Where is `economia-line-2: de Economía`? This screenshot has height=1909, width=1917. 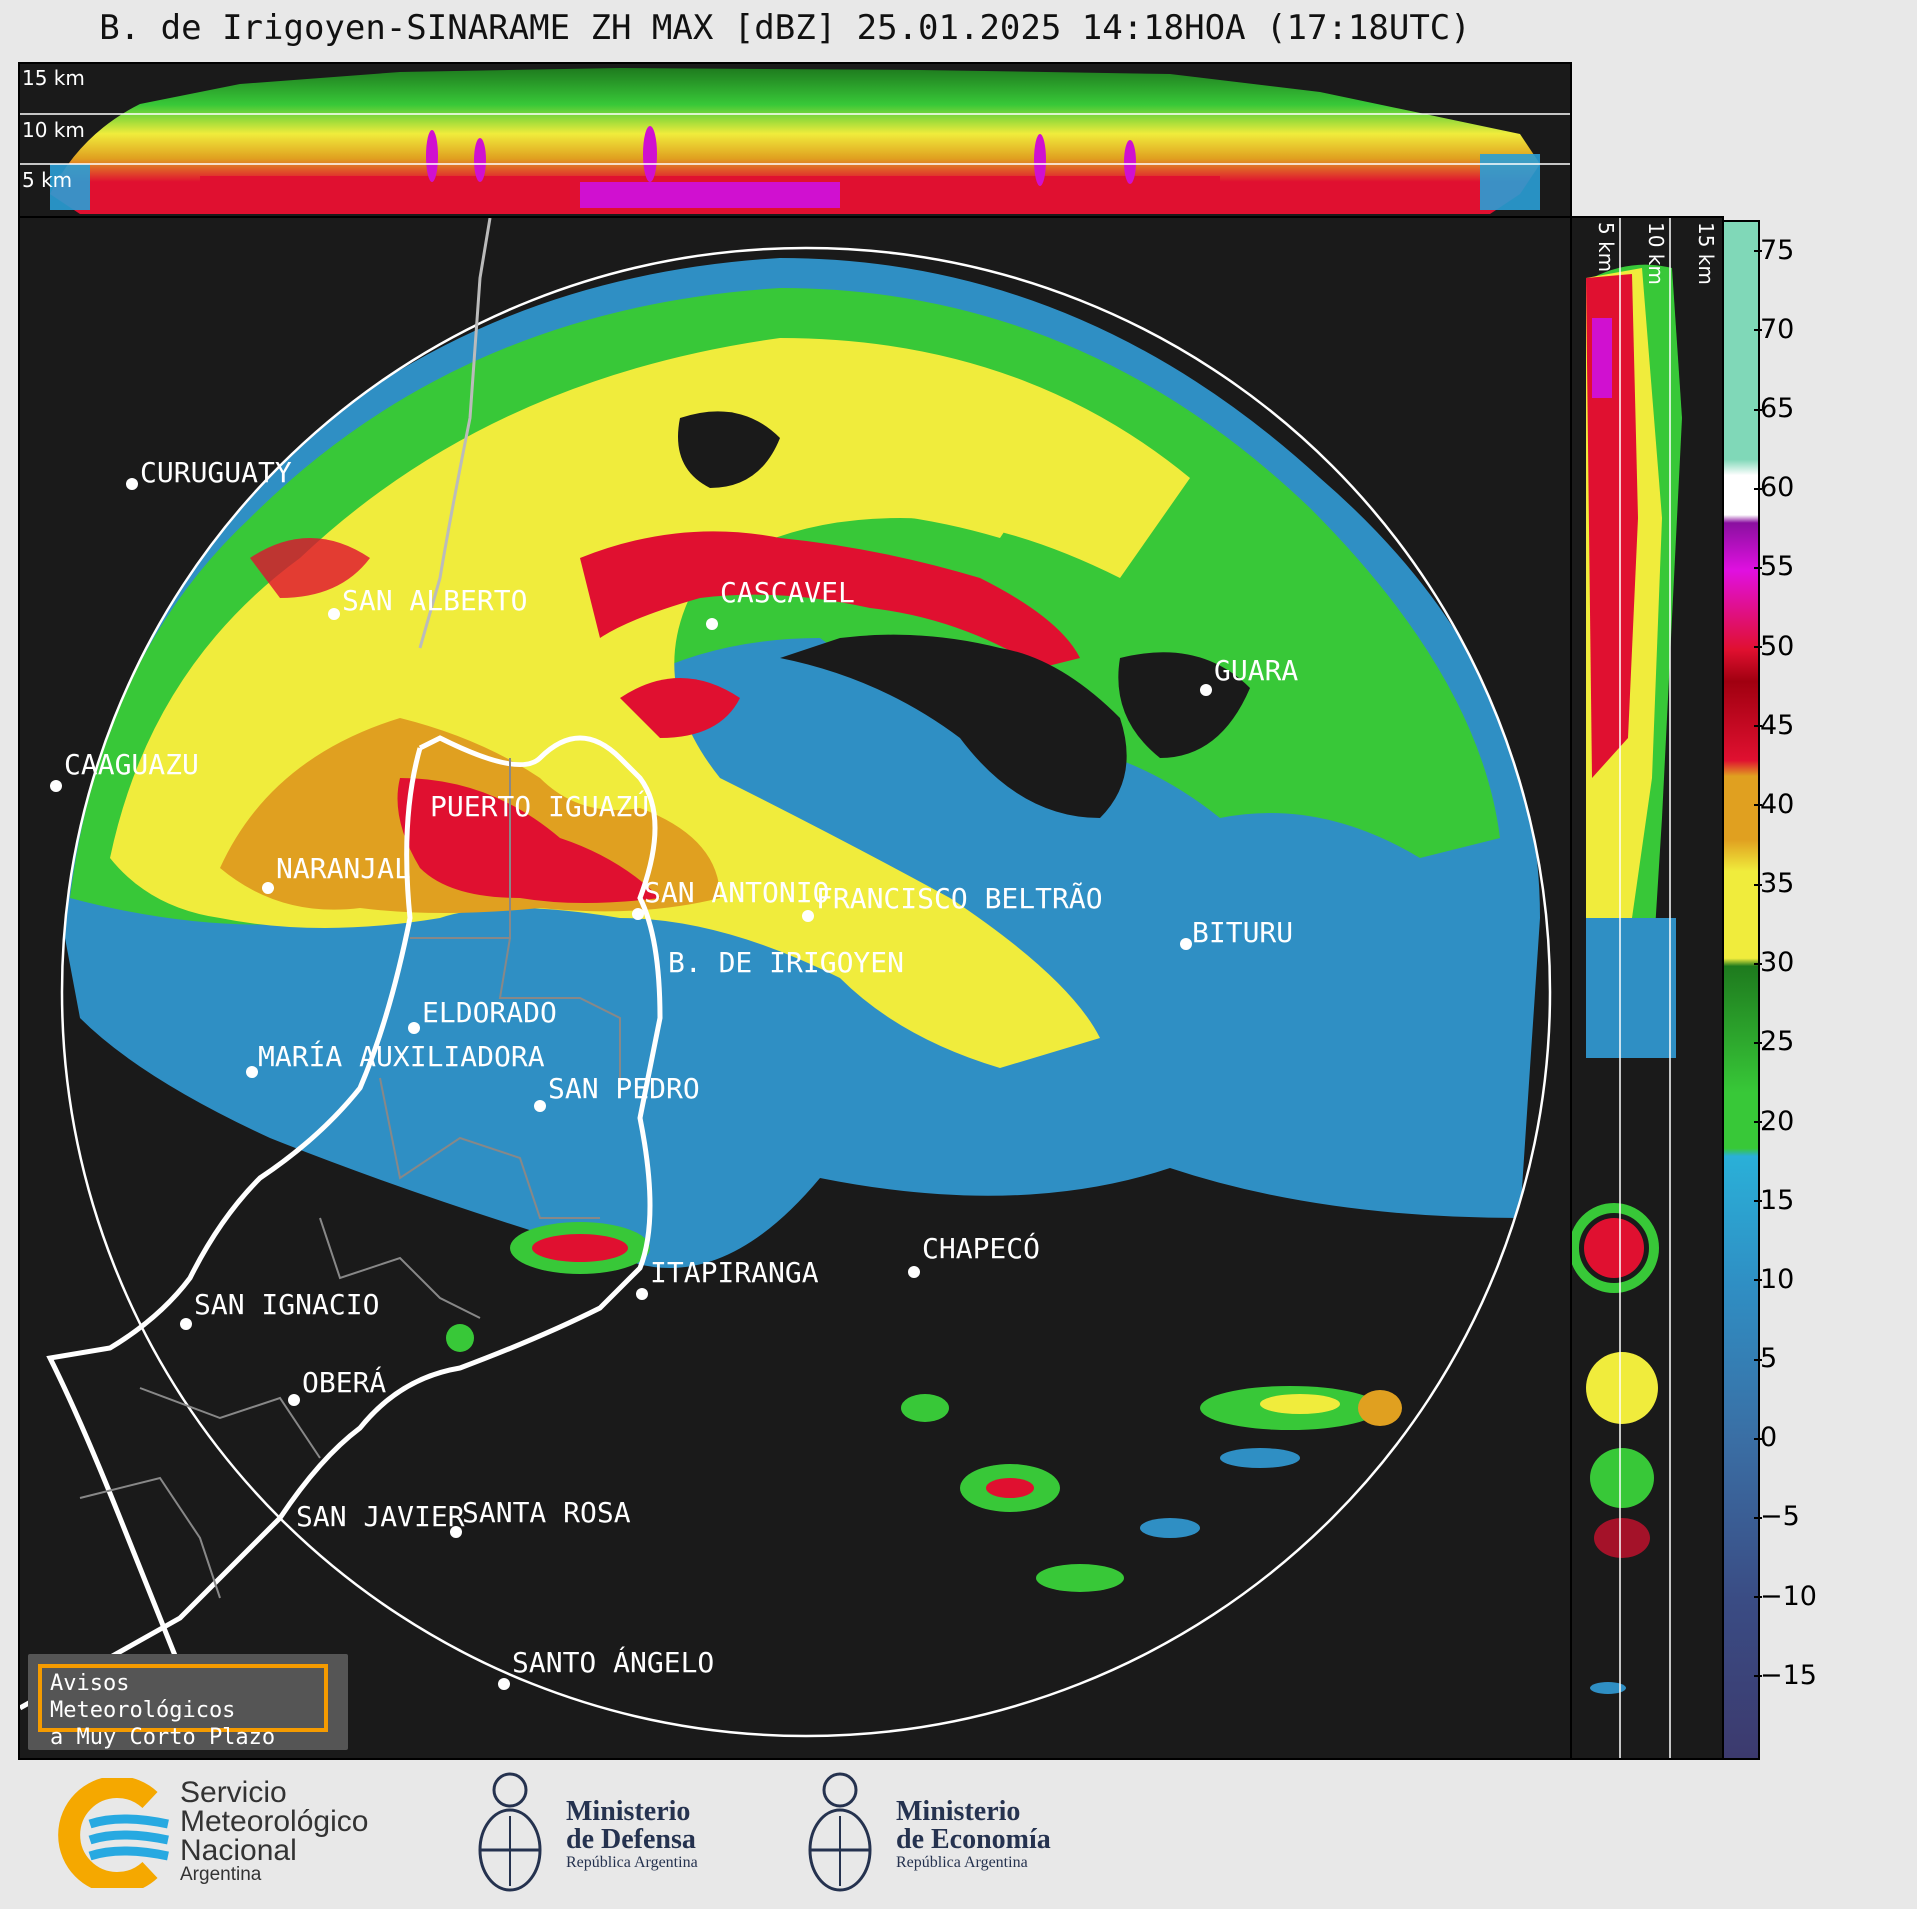
economia-line-2: de Economía is located at coordinates (973, 1839).